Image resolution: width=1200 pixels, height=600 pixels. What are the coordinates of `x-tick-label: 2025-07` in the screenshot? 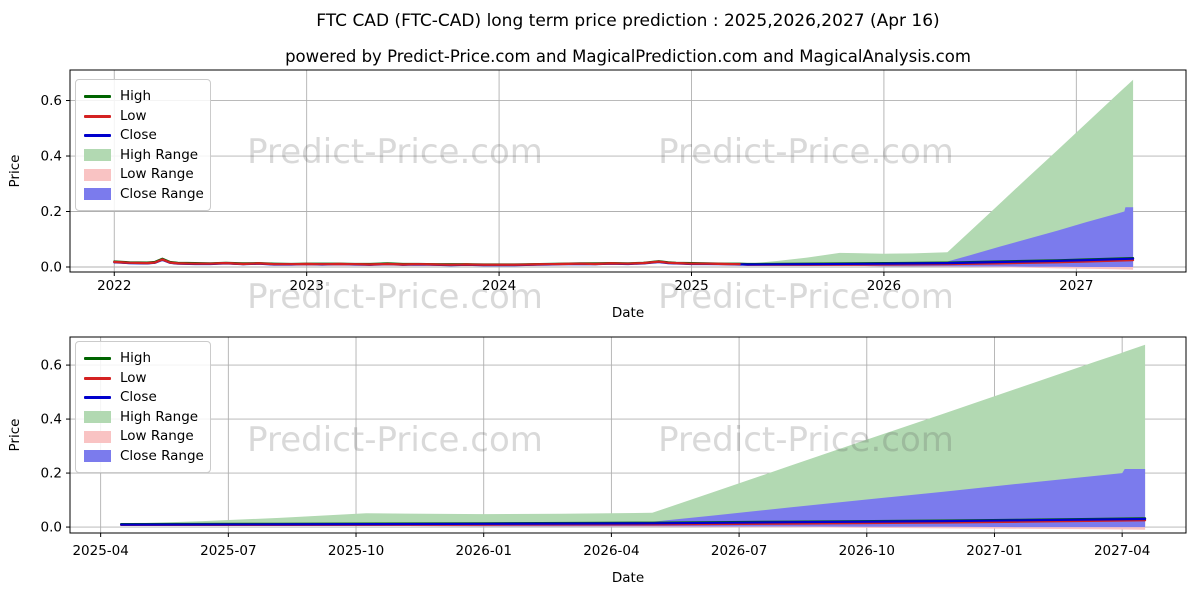 It's located at (228, 551).